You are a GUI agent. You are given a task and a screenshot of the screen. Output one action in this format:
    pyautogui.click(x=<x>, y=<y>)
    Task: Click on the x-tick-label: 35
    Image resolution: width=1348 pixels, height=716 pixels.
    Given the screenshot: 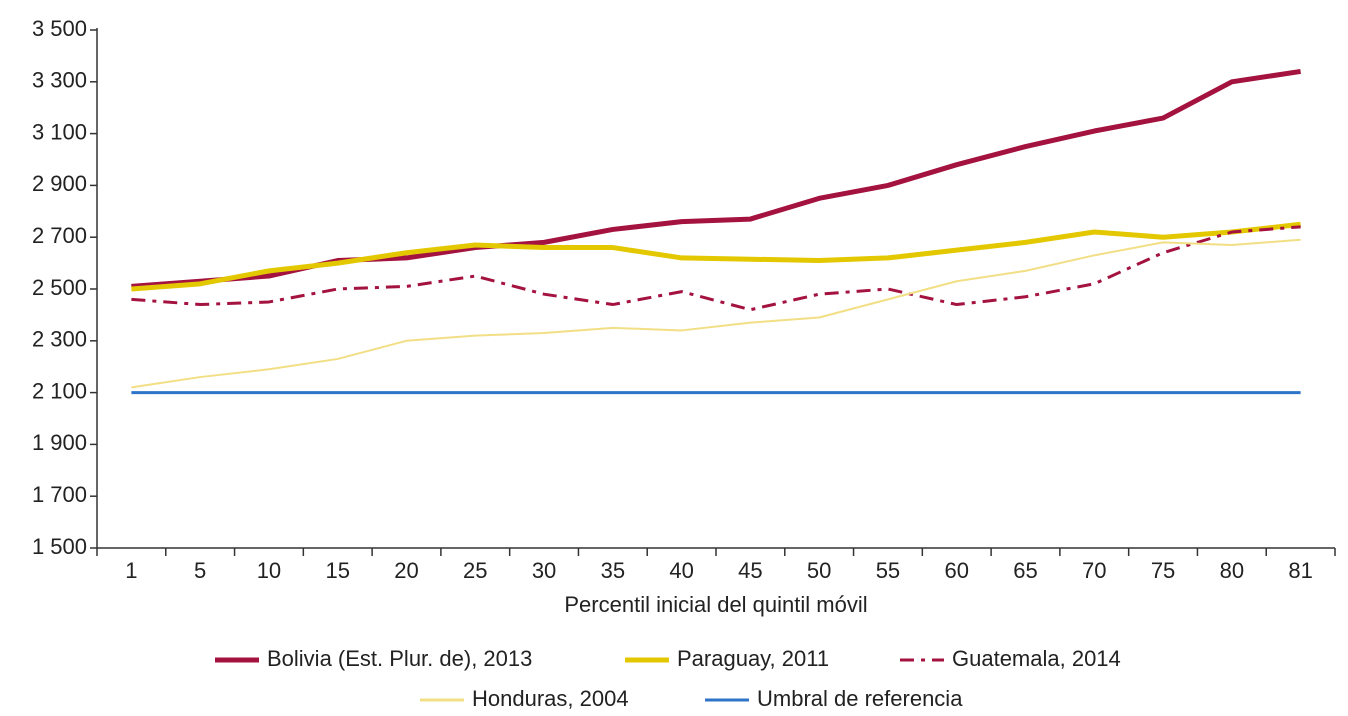 What is the action you would take?
    pyautogui.click(x=613, y=570)
    